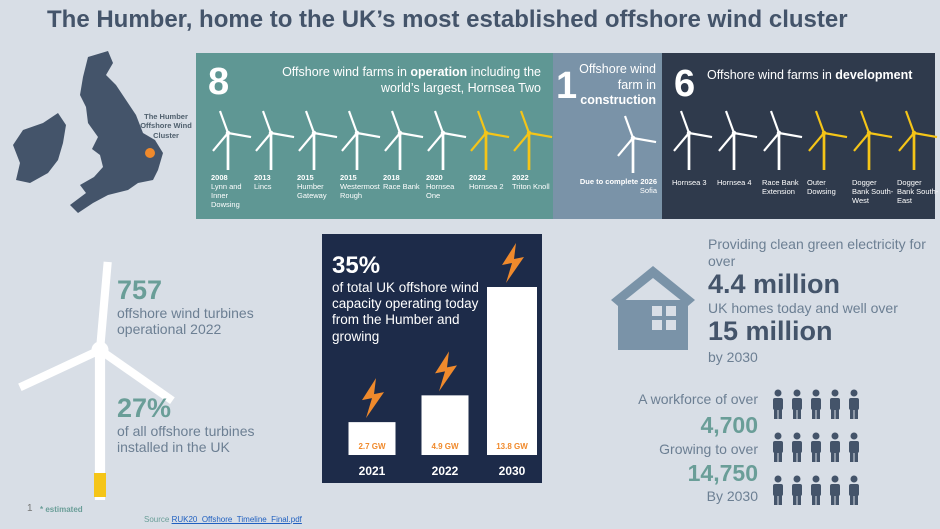  What do you see at coordinates (821, 187) in the screenshot?
I see `farm-label: Outer Dowsing` at bounding box center [821, 187].